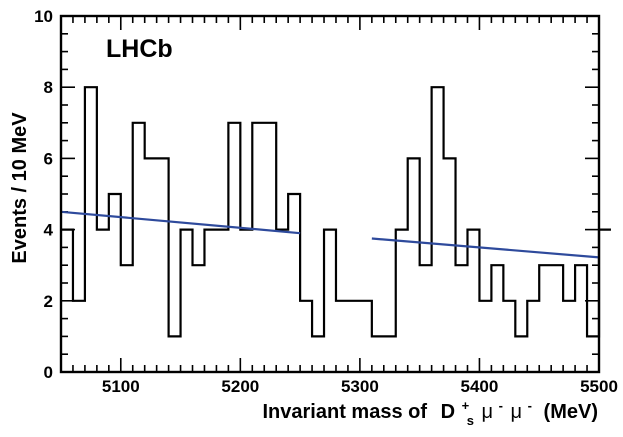  What do you see at coordinates (470, 420) in the screenshot?
I see `x-axis-particle-sub: s` at bounding box center [470, 420].